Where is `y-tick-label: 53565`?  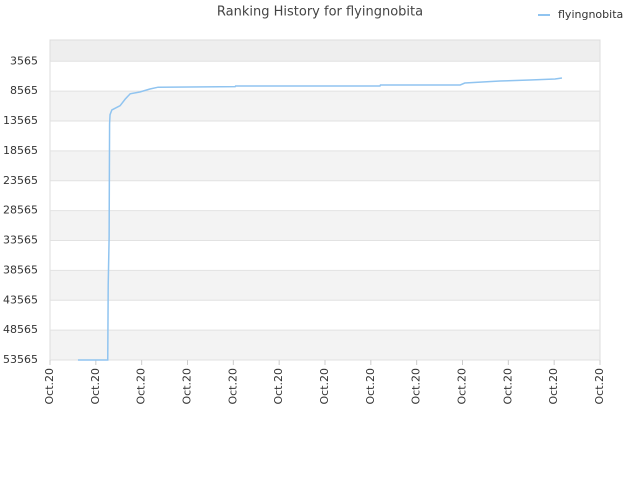 y-tick-label: 53565 is located at coordinates (20, 359).